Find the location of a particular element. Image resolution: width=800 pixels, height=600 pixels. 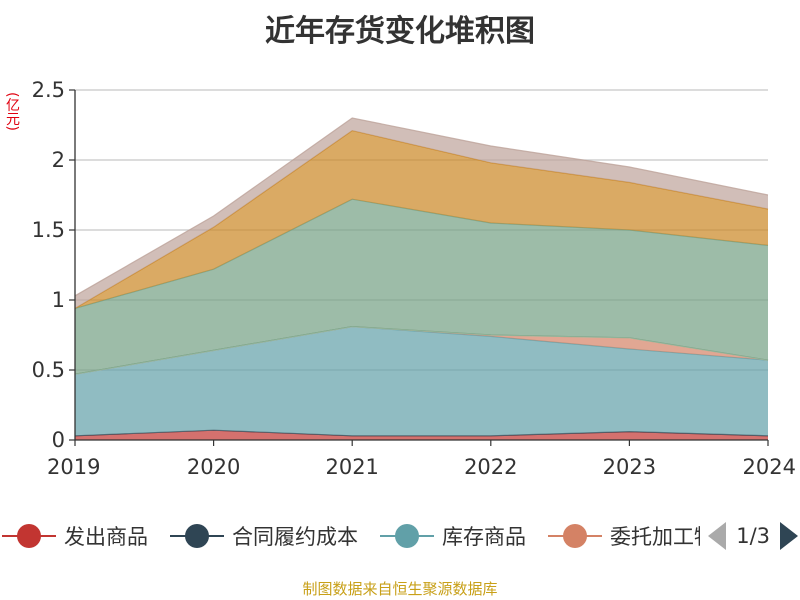

legend-item: 库存商品 is located at coordinates (453, 536).